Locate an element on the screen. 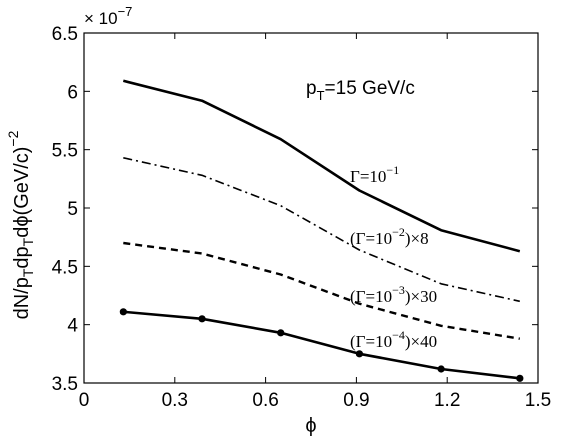 This screenshot has height=439, width=584. y-axis-label-part-1: dN/p is located at coordinates (22, 298).